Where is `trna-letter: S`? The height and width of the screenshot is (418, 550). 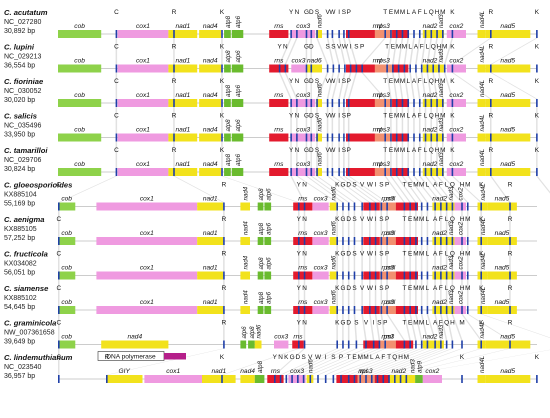
trna-letter: S is located at coordinates (356, 47).